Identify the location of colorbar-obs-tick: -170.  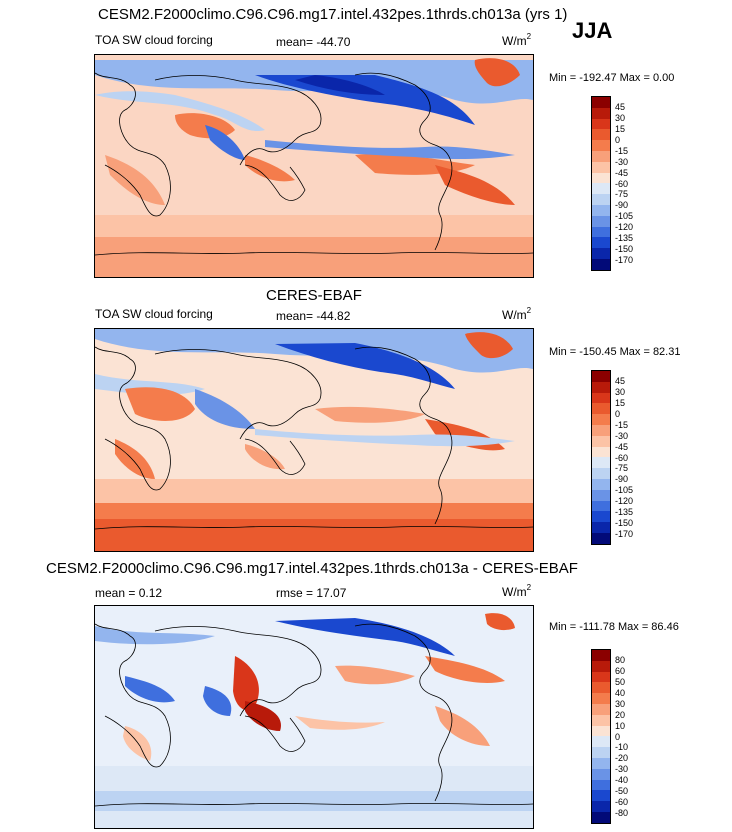
(624, 534).